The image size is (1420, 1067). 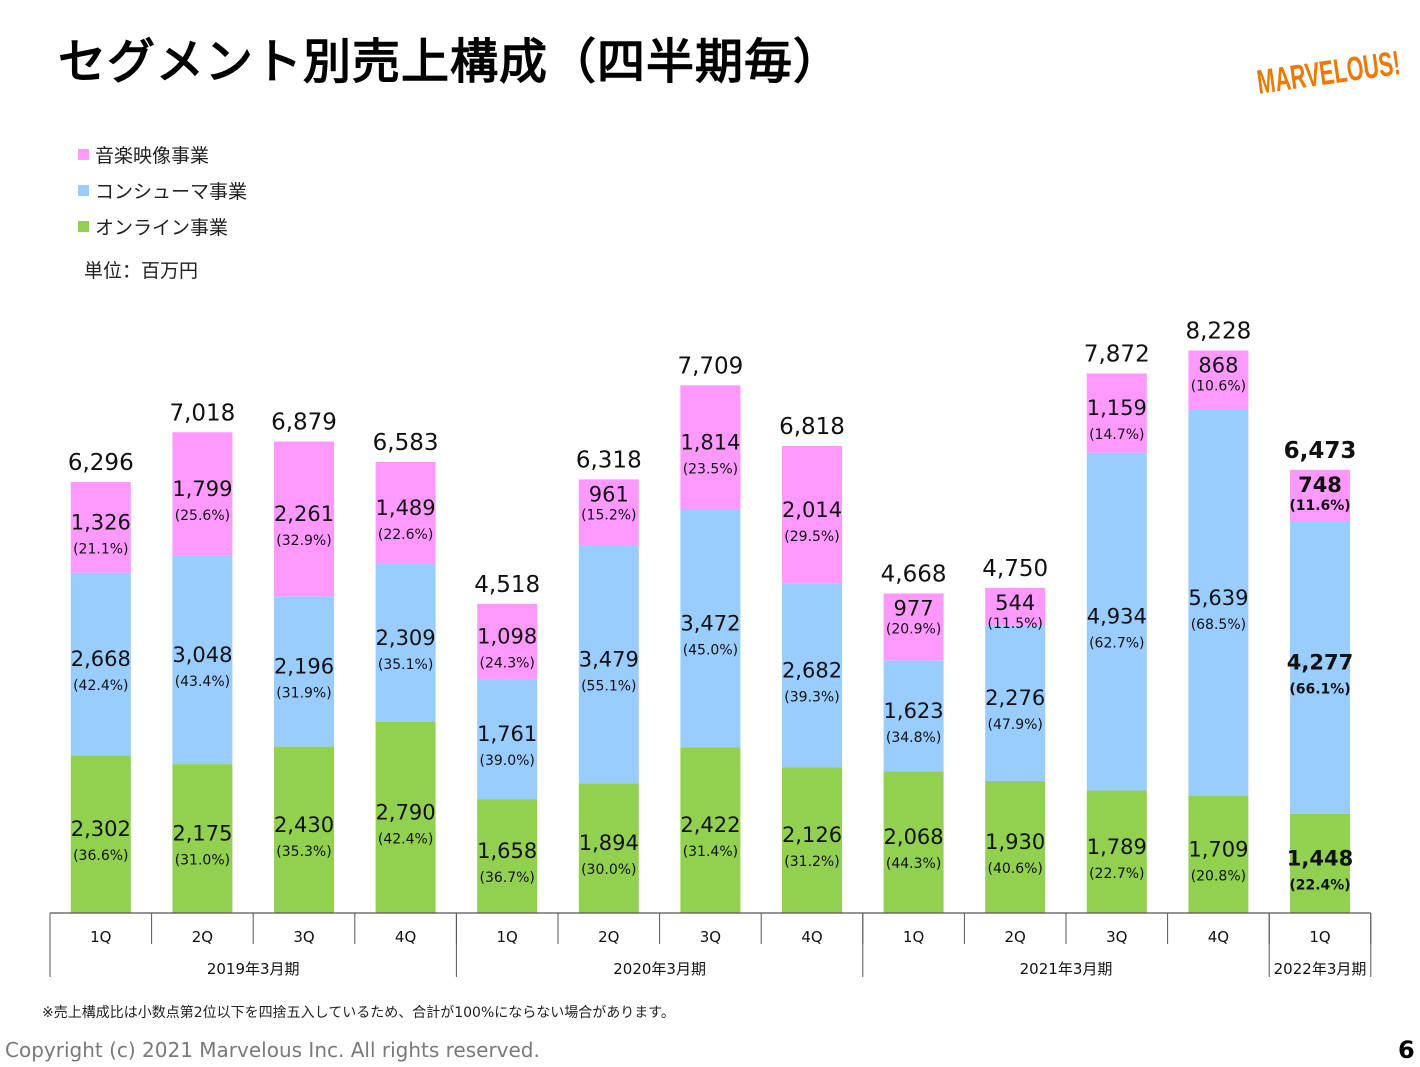 What do you see at coordinates (202, 489) in the screenshot?
I see `data-label-music: 1,799` at bounding box center [202, 489].